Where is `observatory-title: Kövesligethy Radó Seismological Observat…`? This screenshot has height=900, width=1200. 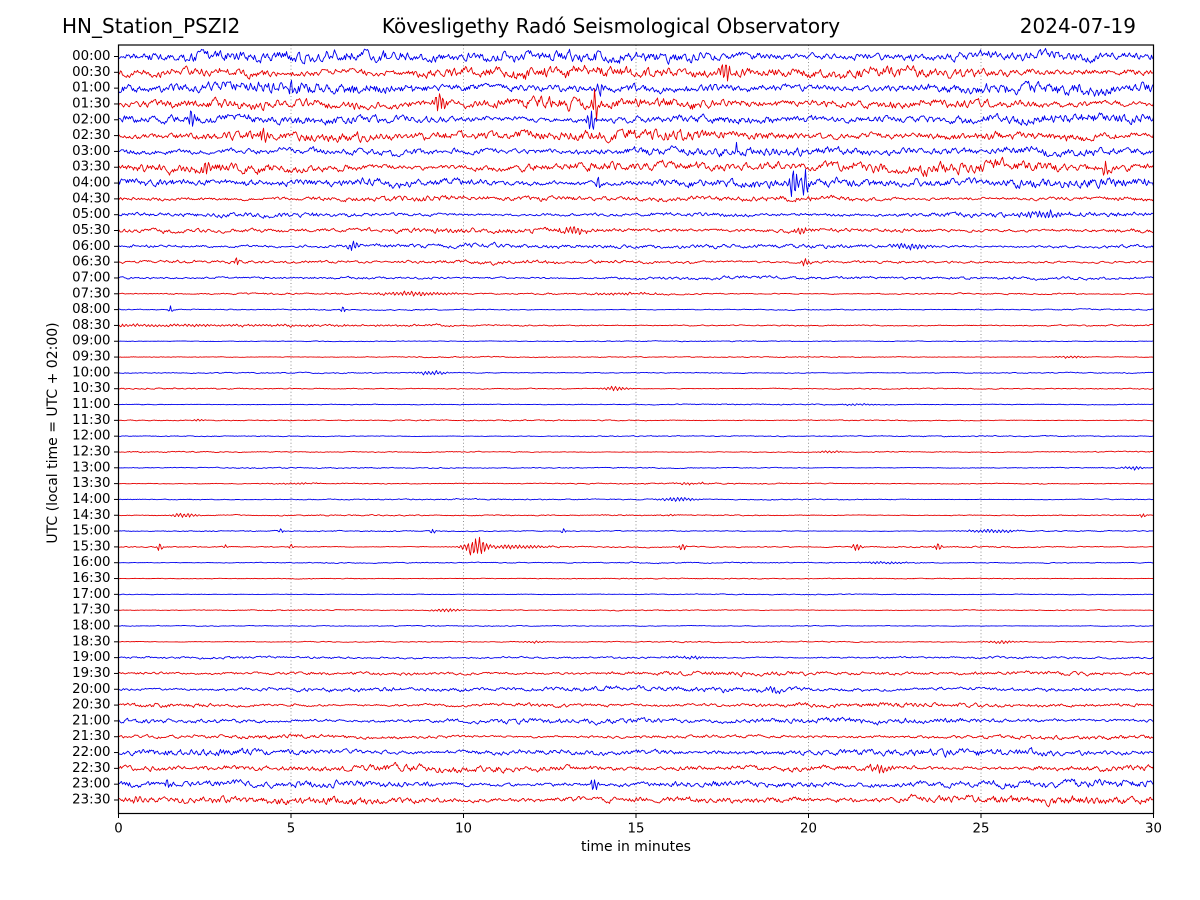 observatory-title: Kövesligethy Radó Seismological Observat… is located at coordinates (611, 26).